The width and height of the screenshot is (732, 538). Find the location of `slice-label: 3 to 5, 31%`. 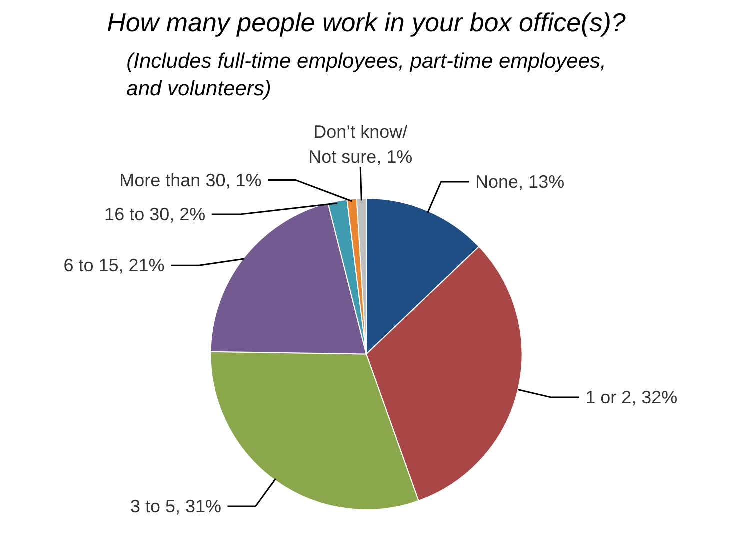

slice-label: 3 to 5, 31% is located at coordinates (176, 506).